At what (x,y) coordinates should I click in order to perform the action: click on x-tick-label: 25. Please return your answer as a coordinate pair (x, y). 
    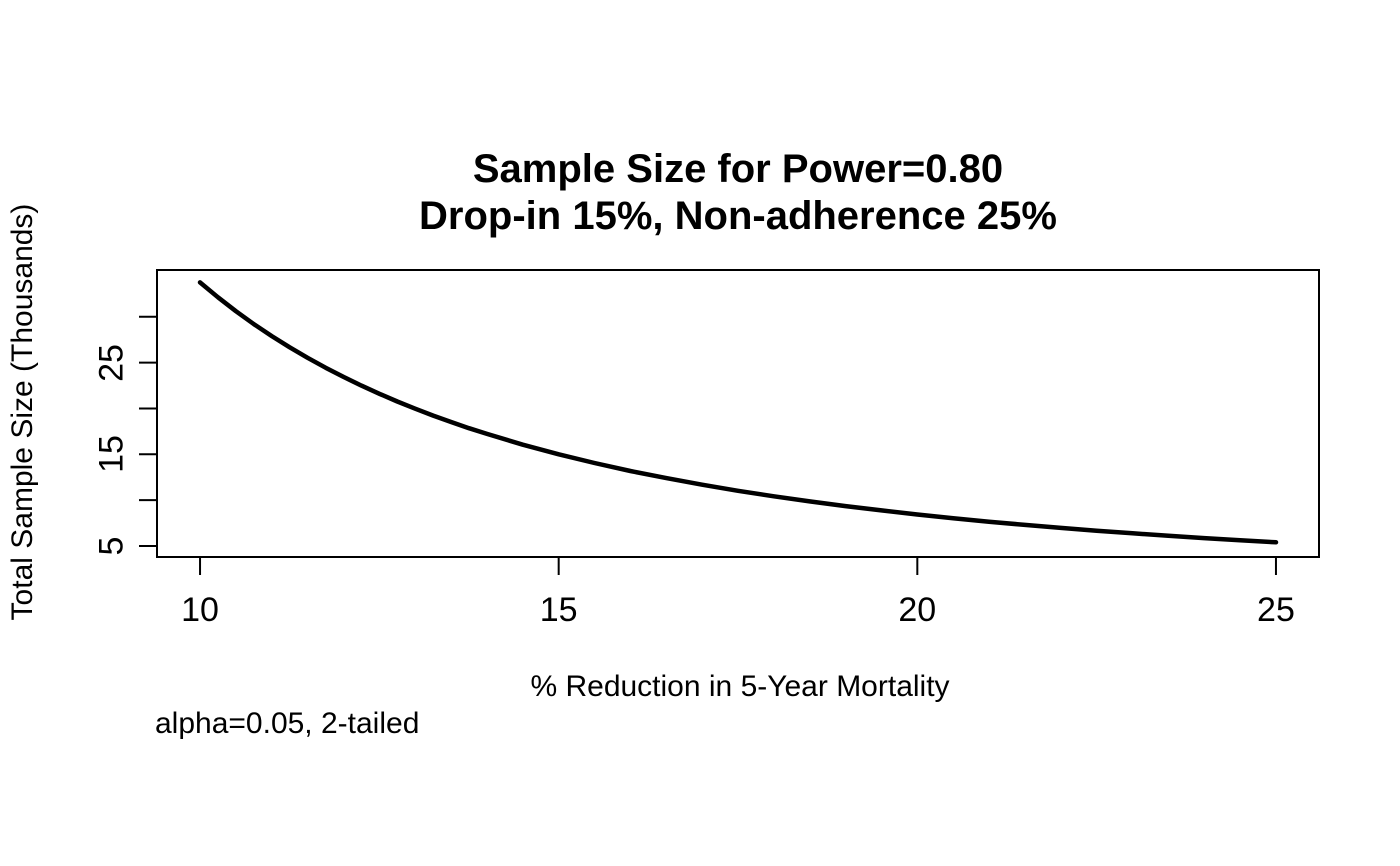
    Looking at the image, I should click on (1276, 610).